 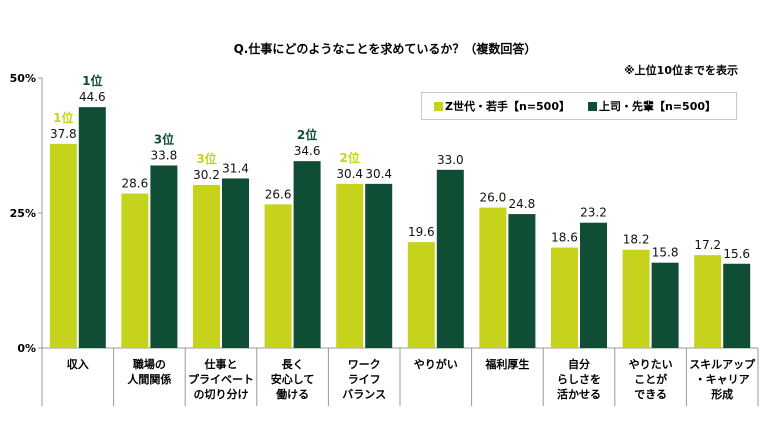 What do you see at coordinates (23, 78) in the screenshot?
I see `y-tick-label: 50%` at bounding box center [23, 78].